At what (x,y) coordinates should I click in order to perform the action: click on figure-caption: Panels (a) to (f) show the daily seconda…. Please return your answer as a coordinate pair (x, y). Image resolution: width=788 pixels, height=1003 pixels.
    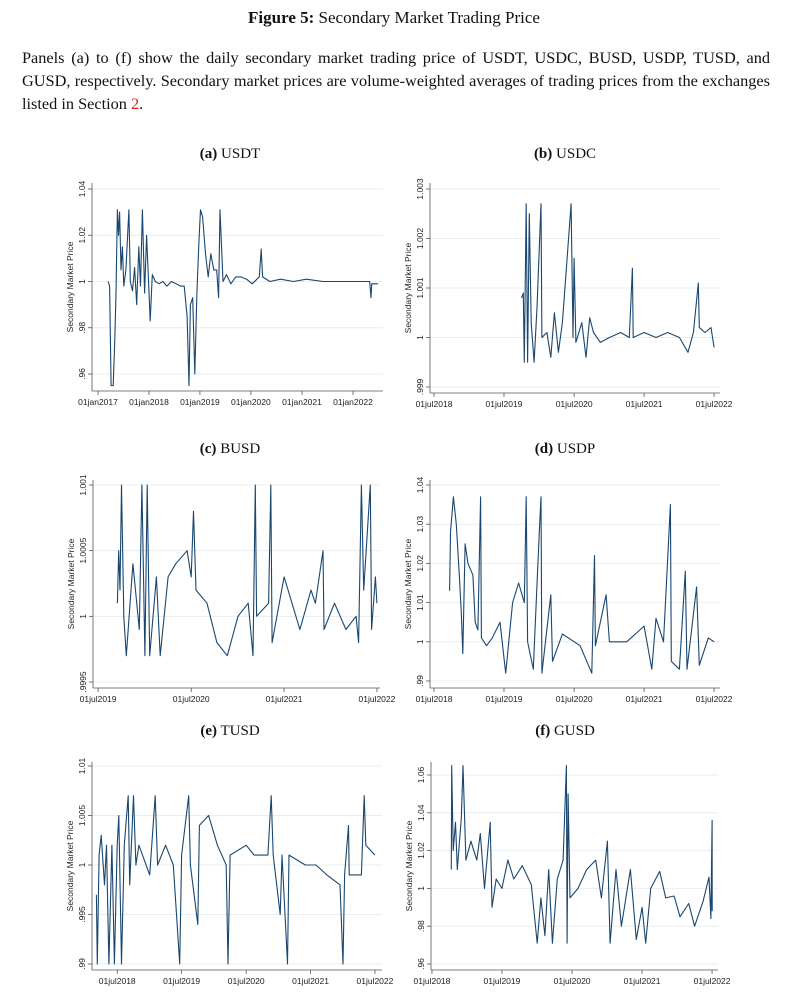
    Looking at the image, I should click on (396, 80).